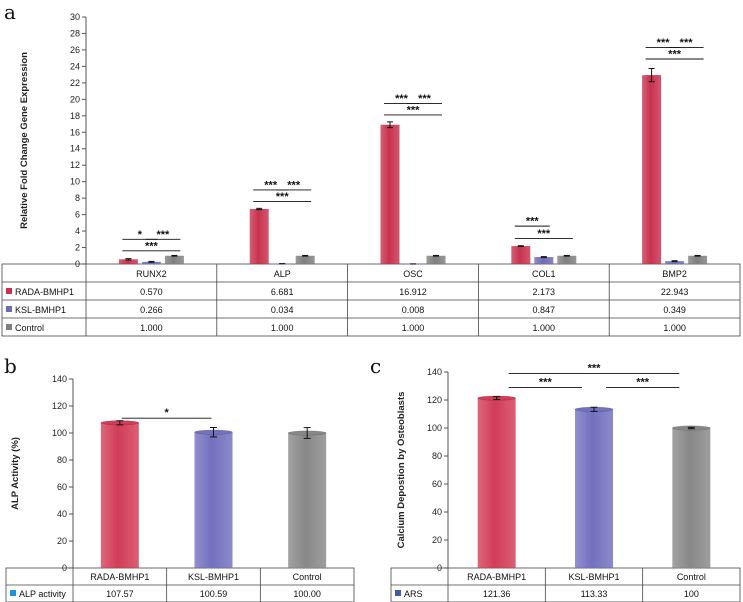 The image size is (743, 602). What do you see at coordinates (75, 50) in the screenshot?
I see `y-tick-label: 26` at bounding box center [75, 50].